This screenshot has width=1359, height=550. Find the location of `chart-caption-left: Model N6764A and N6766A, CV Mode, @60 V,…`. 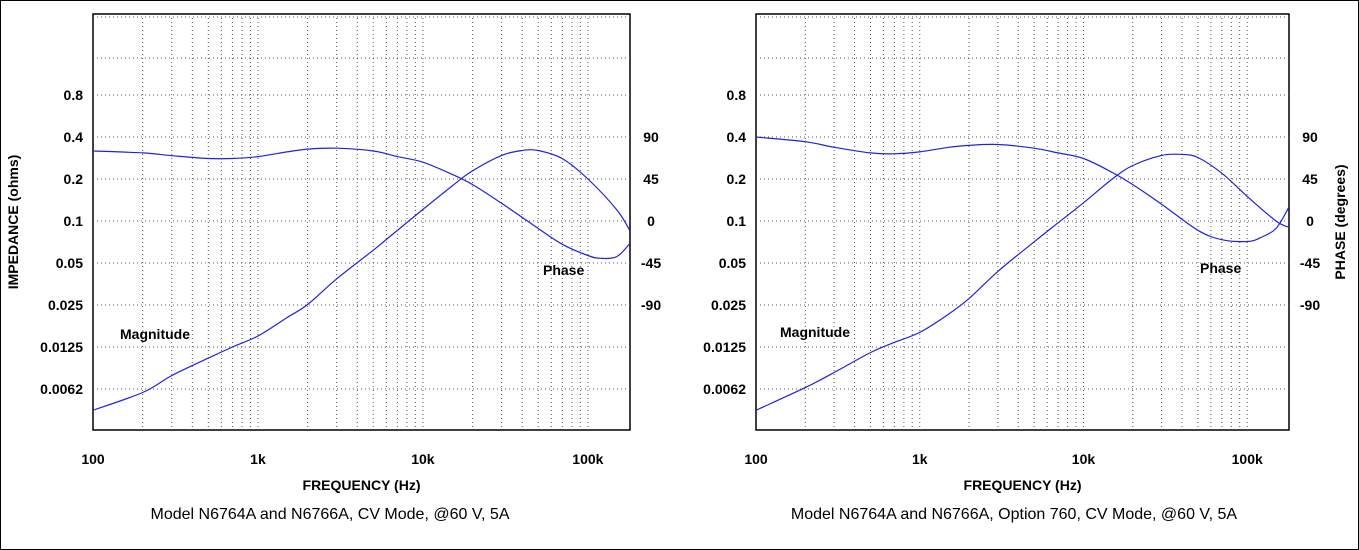

chart-caption-left: Model N6764A and N6766A, CV Mode, @60 V,… is located at coordinates (330, 514).